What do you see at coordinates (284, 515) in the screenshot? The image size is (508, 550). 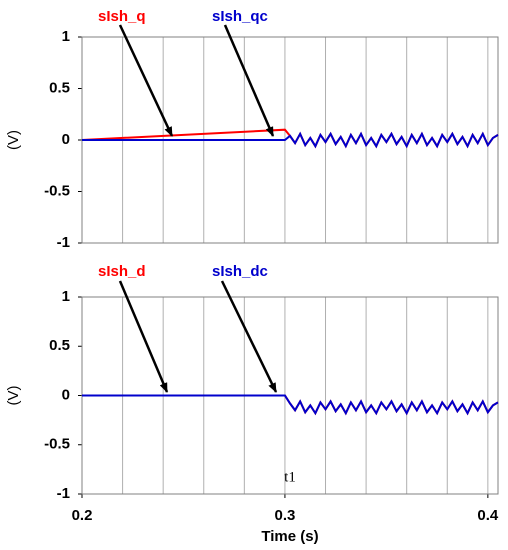 I see `x-tick-label: 0.3` at bounding box center [284, 515].